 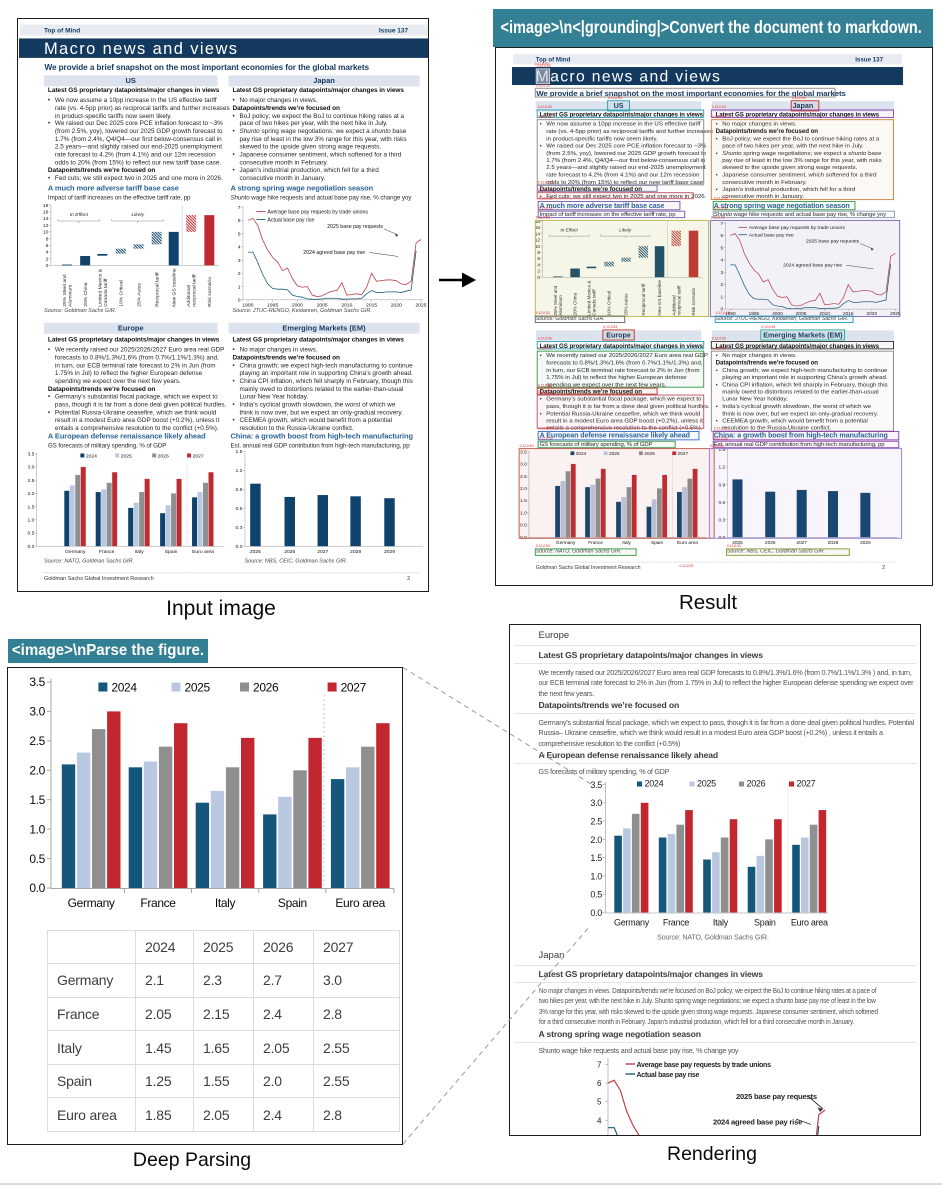 What do you see at coordinates (730, 313) in the screenshot?
I see `svg-text: 1990` at bounding box center [730, 313].